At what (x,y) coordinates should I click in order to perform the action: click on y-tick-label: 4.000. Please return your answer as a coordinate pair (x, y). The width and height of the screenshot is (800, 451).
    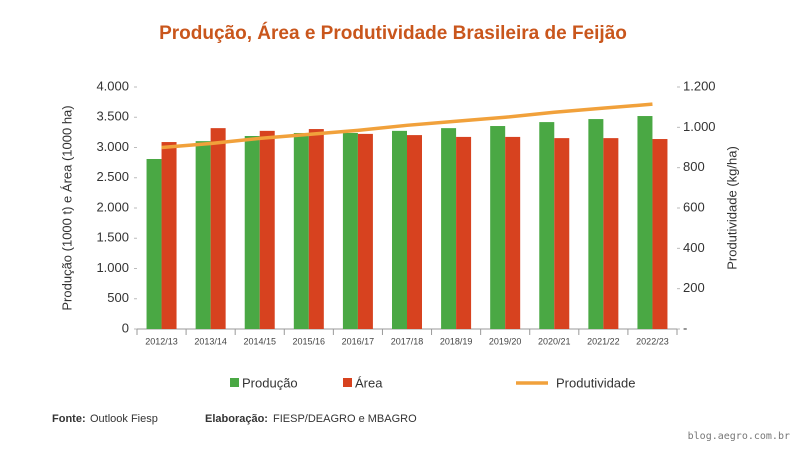
    Looking at the image, I should click on (112, 85).